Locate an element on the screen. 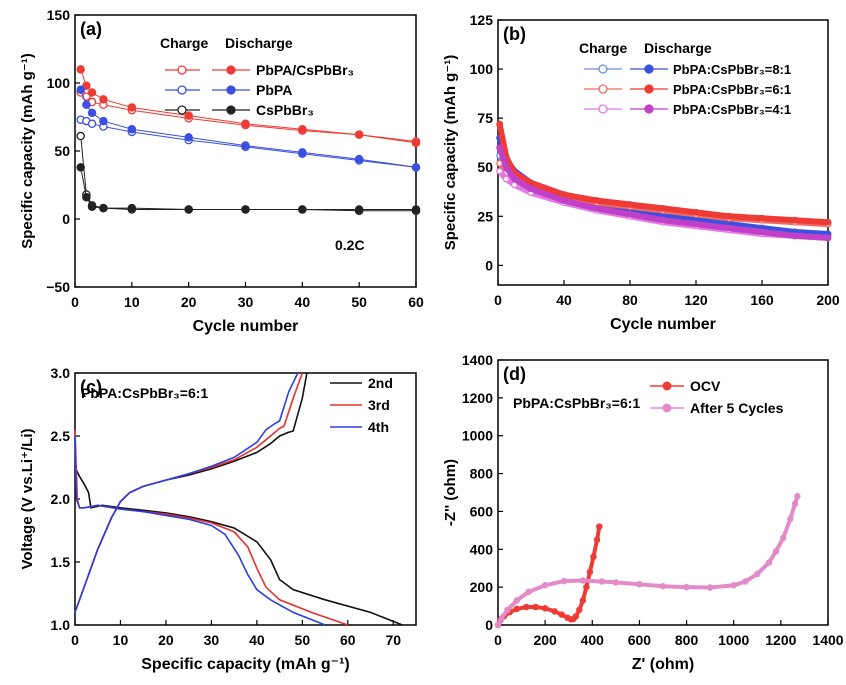 The height and width of the screenshot is (685, 846). rate-annotation: 0.2C is located at coordinates (350, 245).